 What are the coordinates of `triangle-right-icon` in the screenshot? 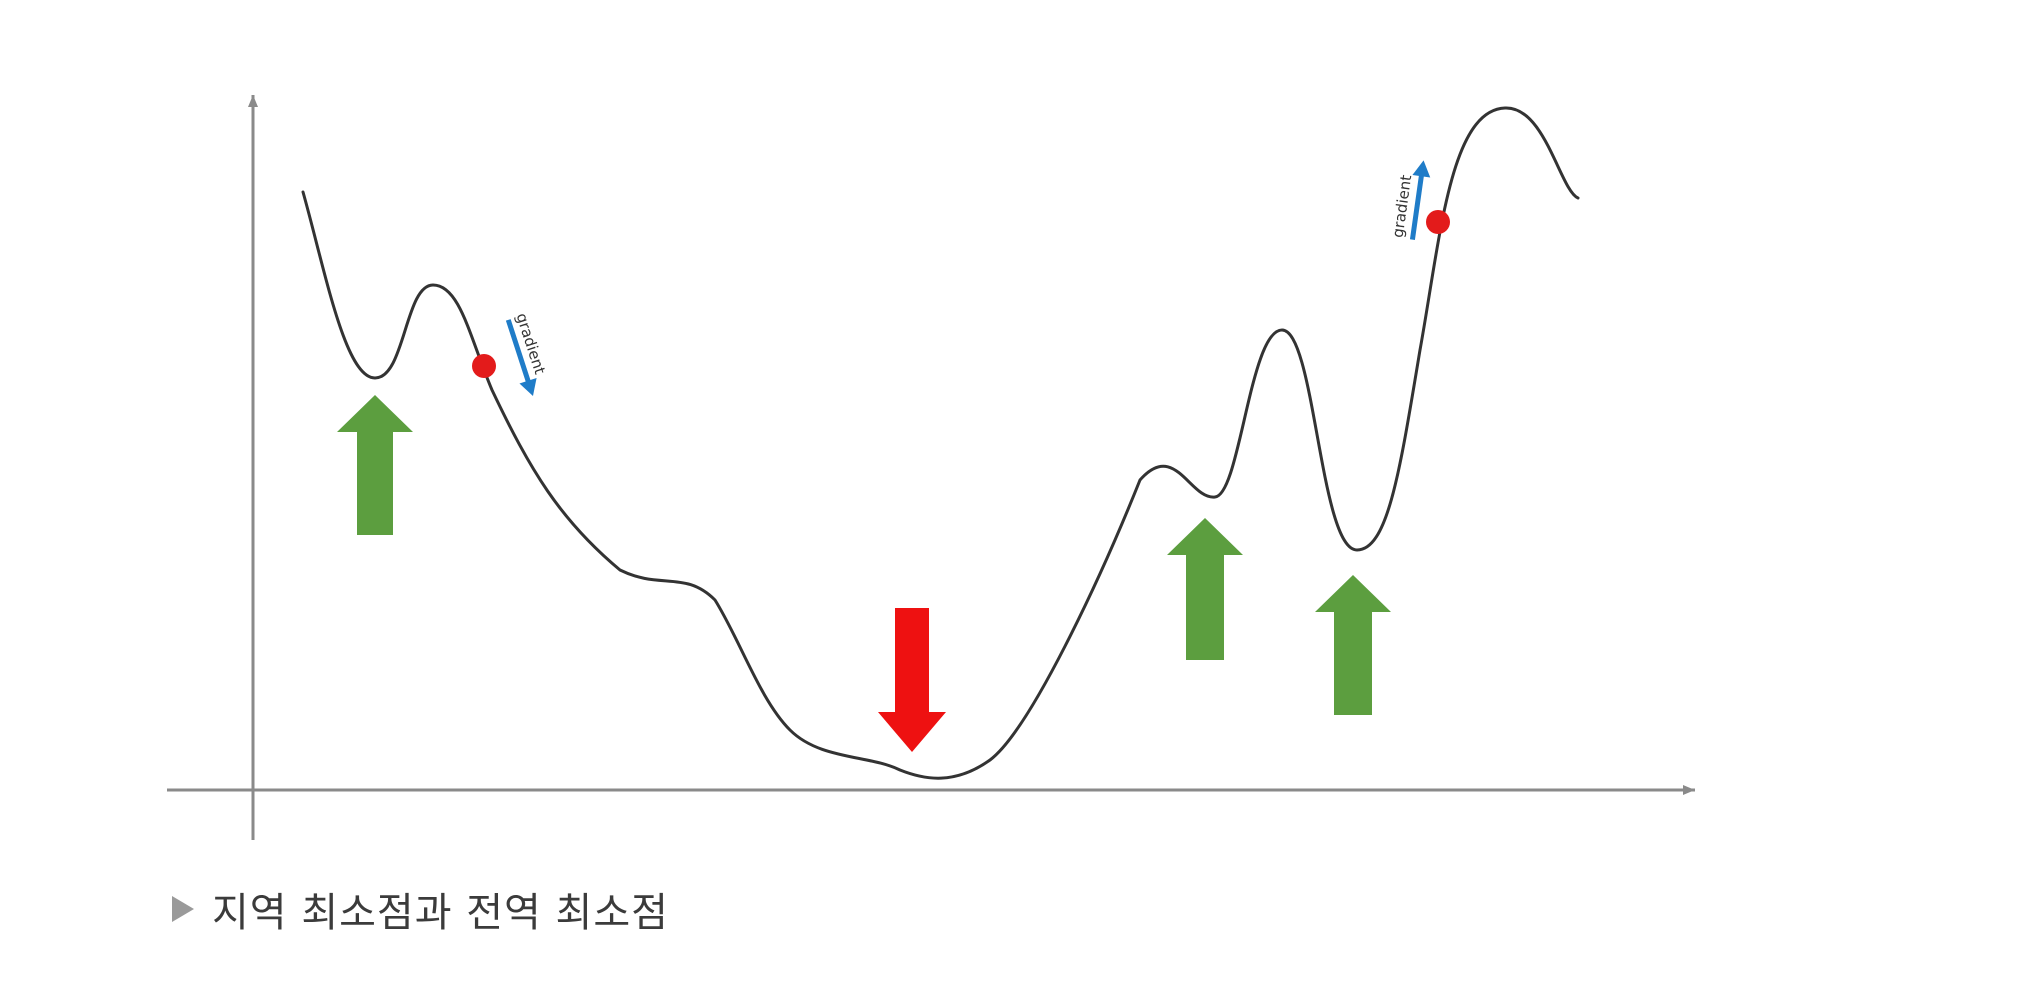 It's located at (183, 909).